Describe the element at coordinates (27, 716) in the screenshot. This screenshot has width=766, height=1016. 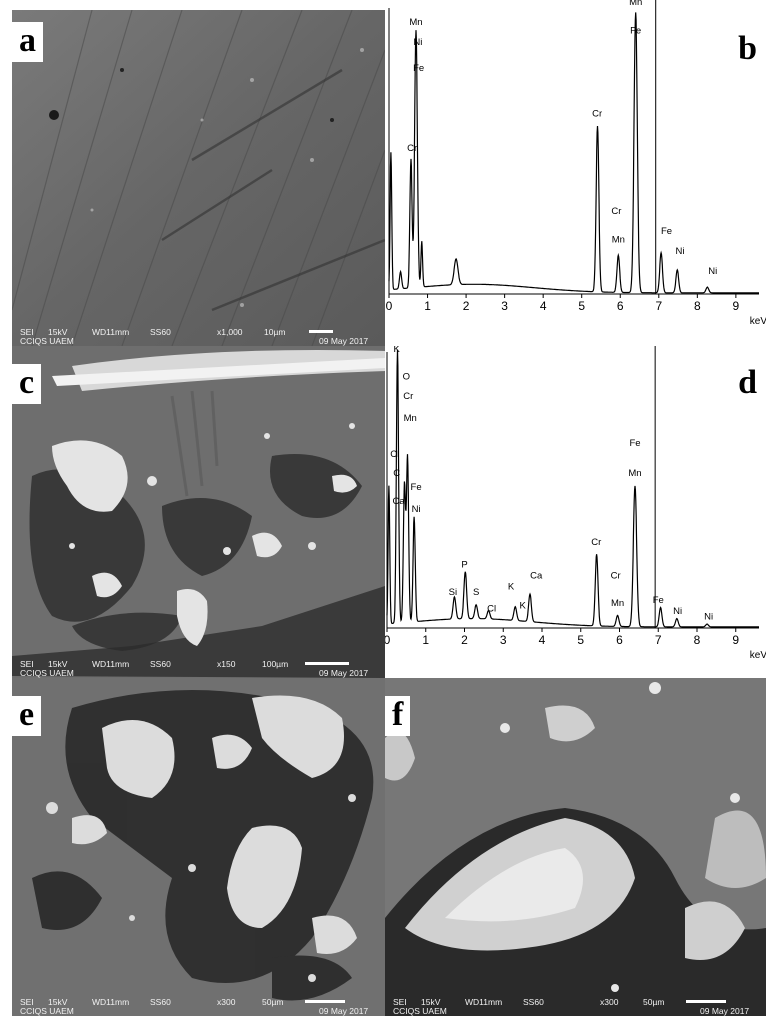
I see `panel-label-e: e` at that location.